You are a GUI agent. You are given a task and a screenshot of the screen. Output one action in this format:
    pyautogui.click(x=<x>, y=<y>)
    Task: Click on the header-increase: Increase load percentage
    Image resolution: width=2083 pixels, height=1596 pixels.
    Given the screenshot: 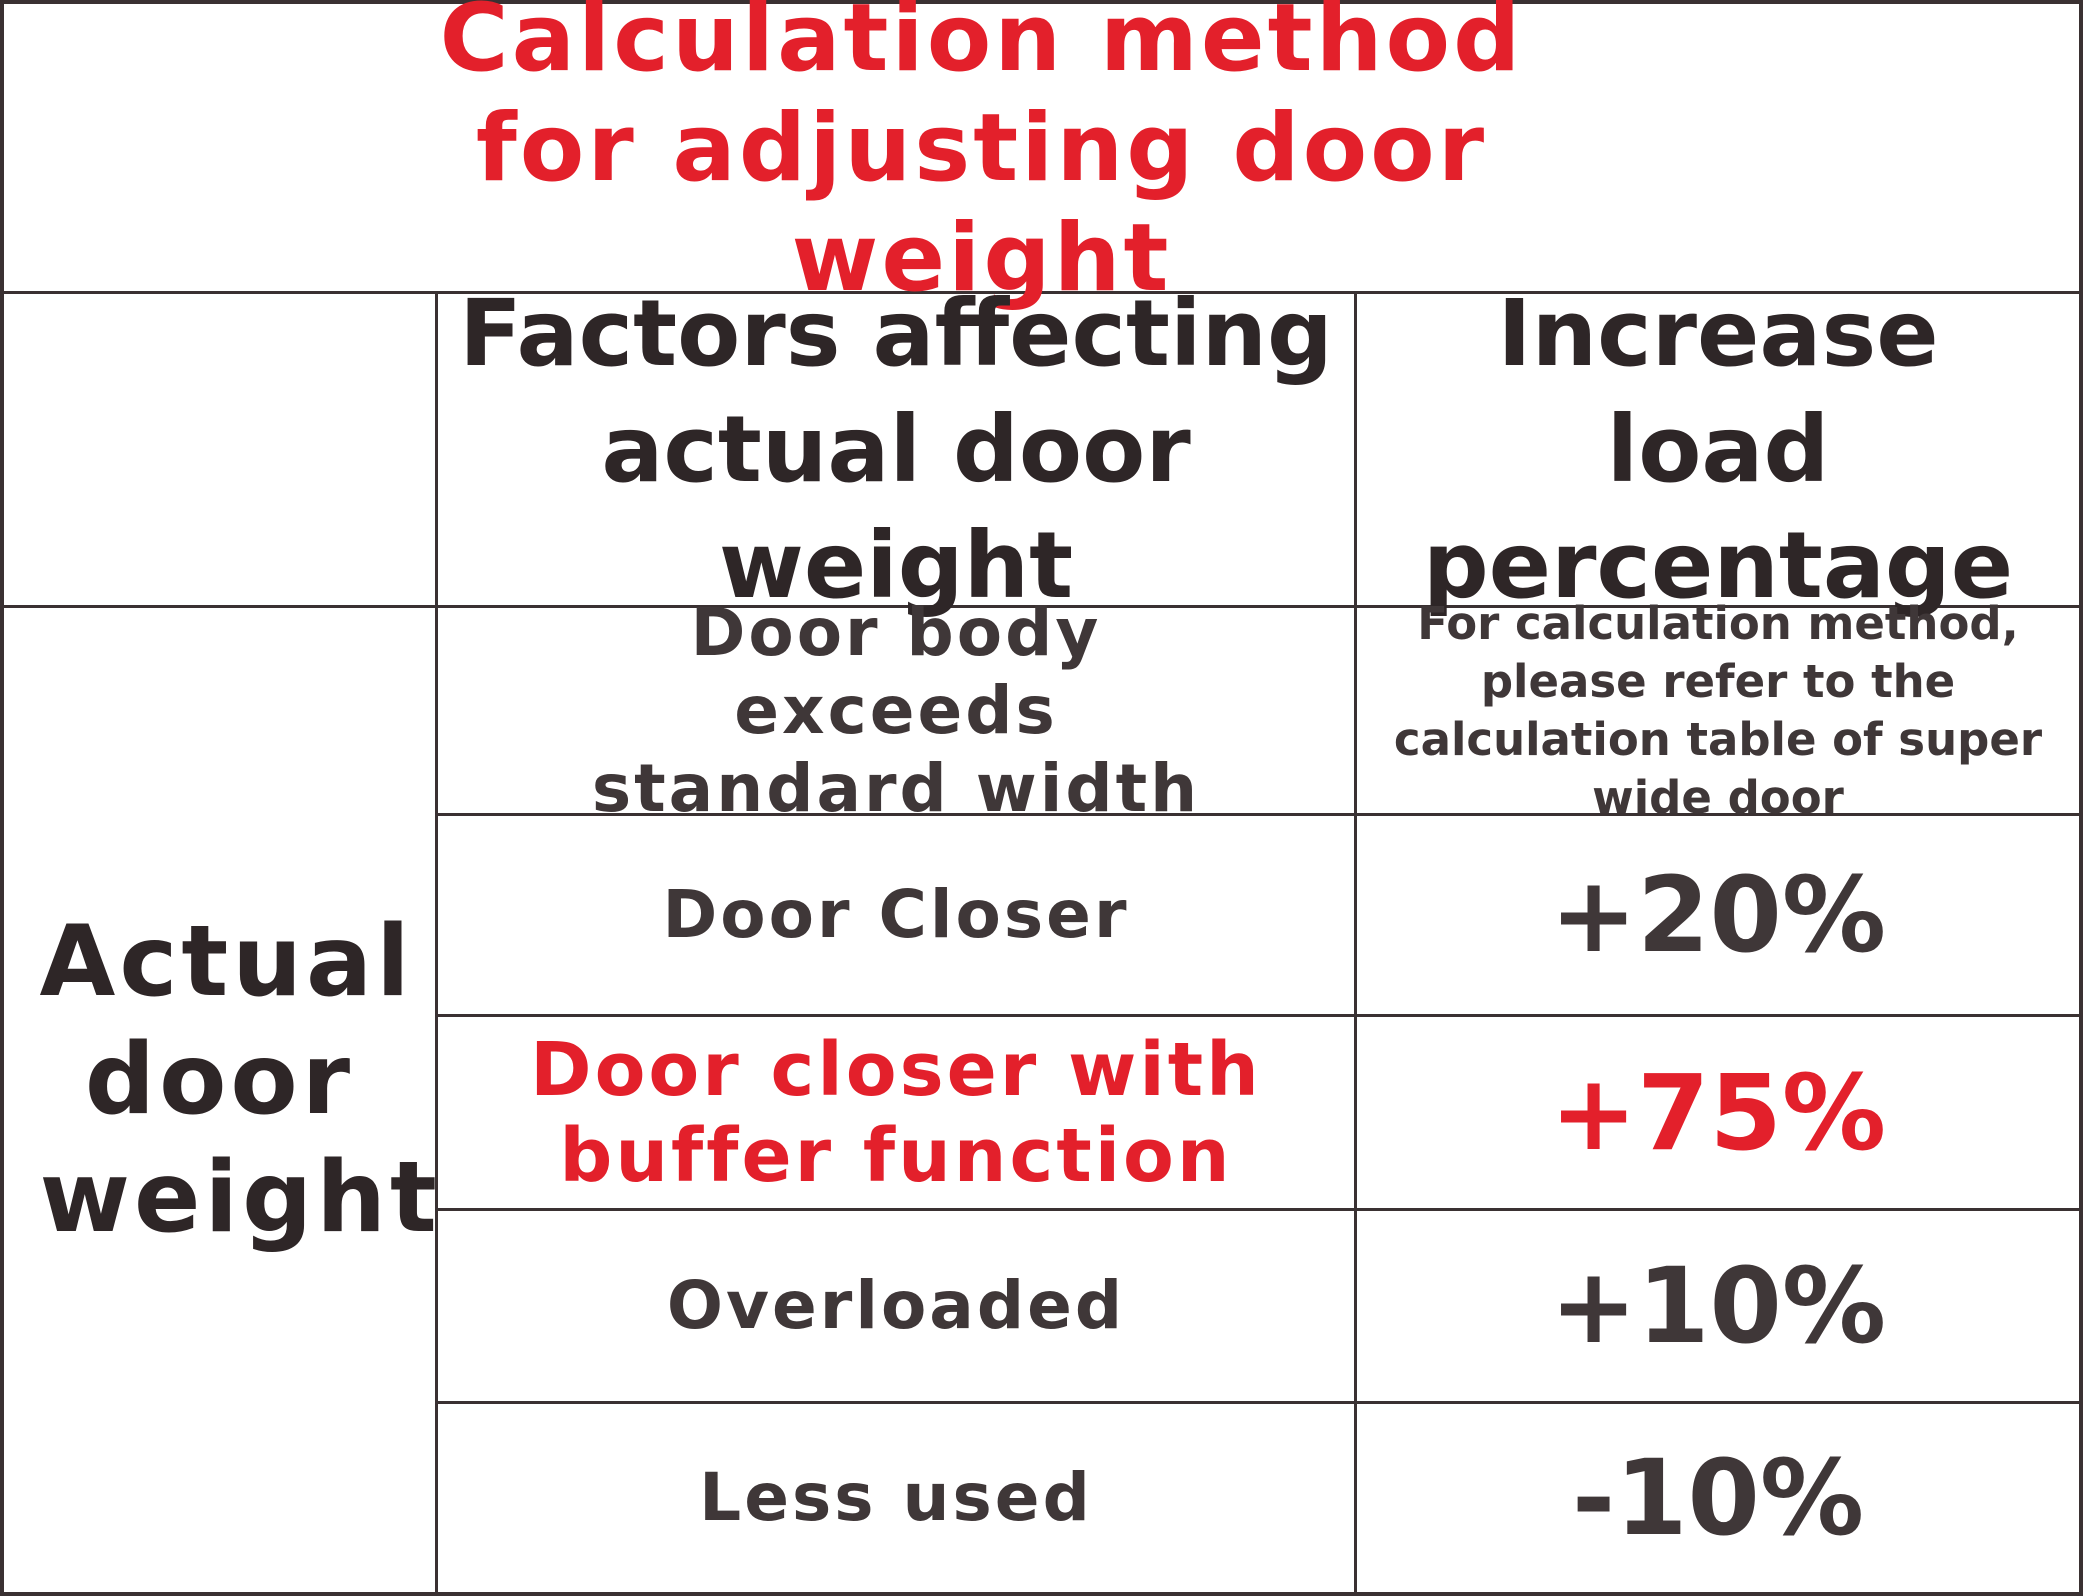 What is the action you would take?
    pyautogui.click(x=1718, y=449)
    